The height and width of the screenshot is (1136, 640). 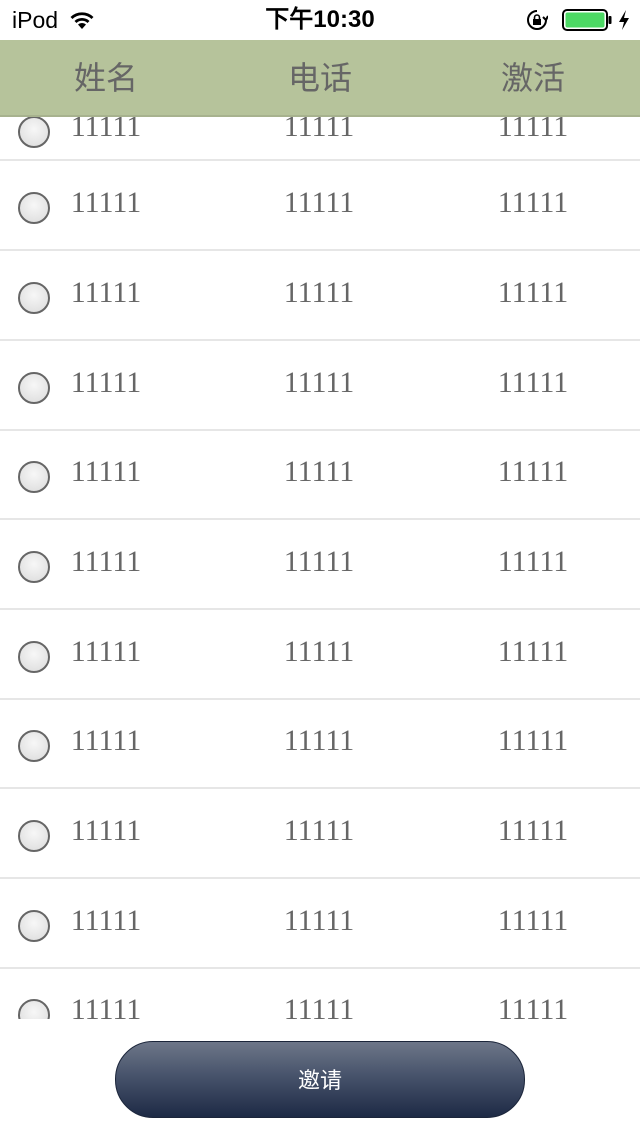 What do you see at coordinates (82, 20) in the screenshot?
I see `wifi-icon` at bounding box center [82, 20].